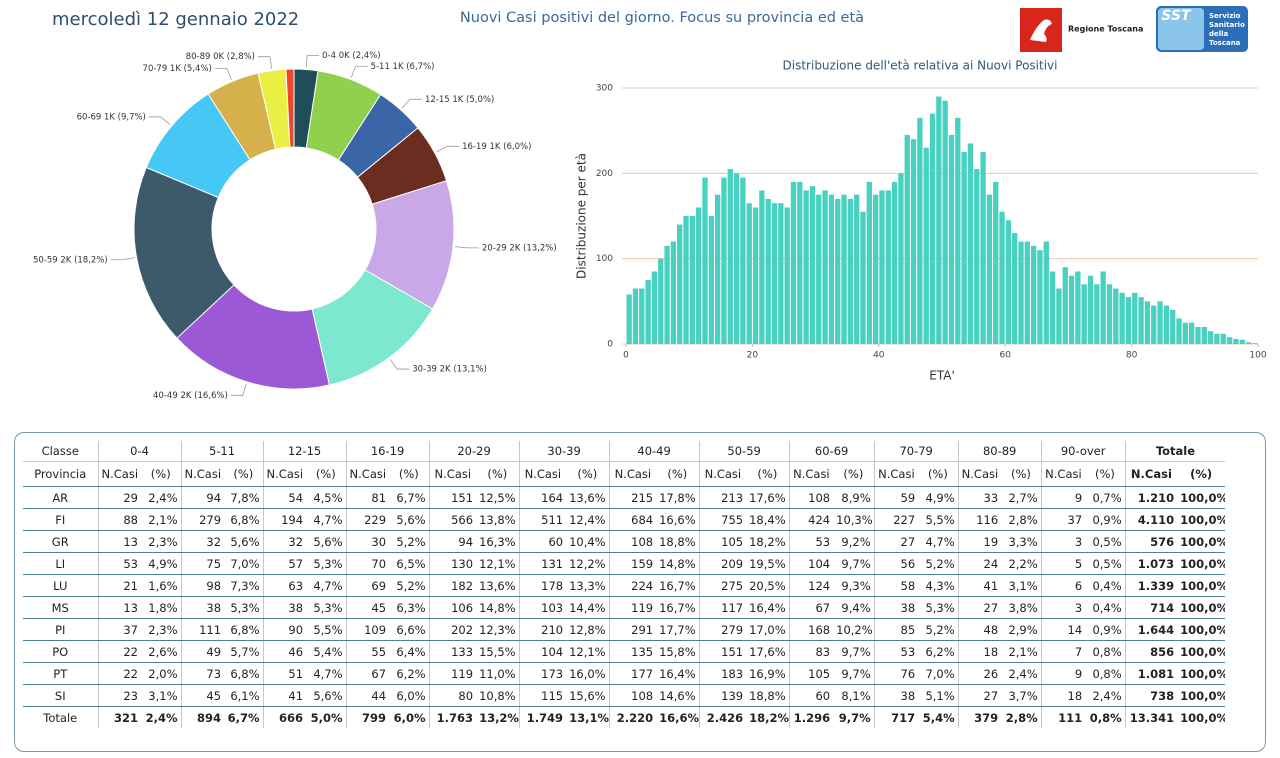 The height and width of the screenshot is (758, 1280). I want to click on cell: 104, so click(811, 563).